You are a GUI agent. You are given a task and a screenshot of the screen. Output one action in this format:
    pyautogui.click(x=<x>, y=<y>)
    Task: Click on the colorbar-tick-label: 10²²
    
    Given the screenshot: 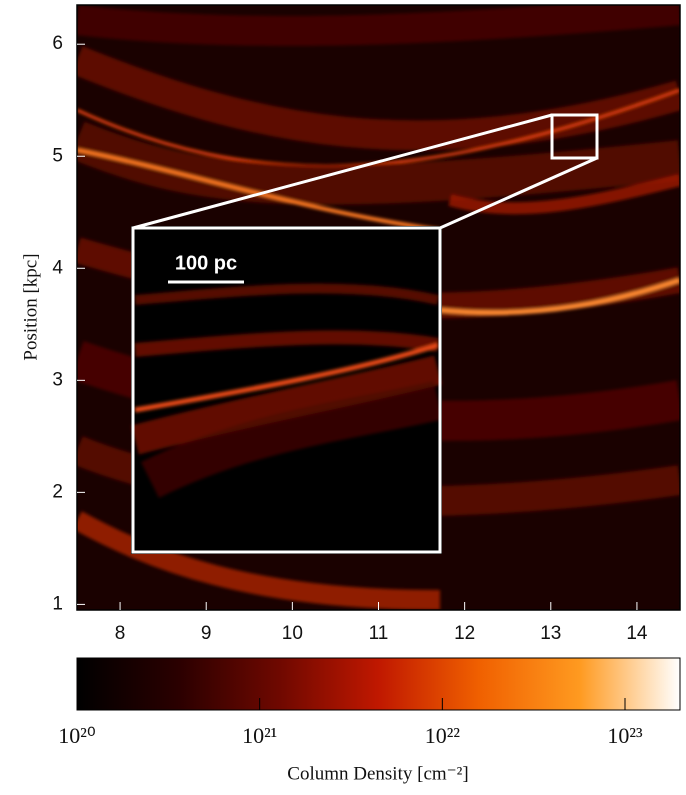 What is the action you would take?
    pyautogui.click(x=443, y=735)
    